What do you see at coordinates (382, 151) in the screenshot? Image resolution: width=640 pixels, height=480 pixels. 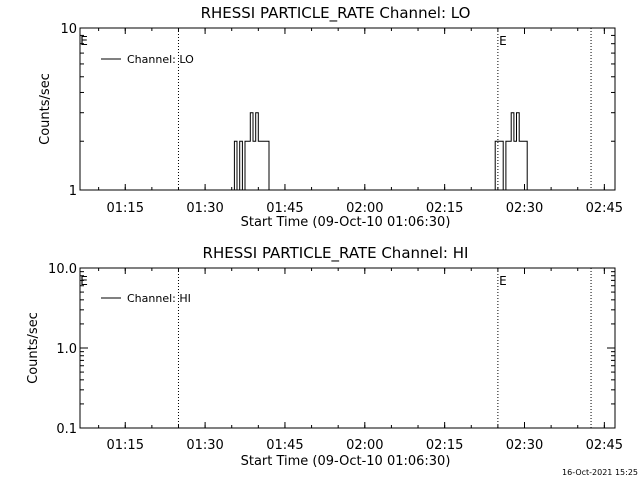 I see `series-line` at bounding box center [382, 151].